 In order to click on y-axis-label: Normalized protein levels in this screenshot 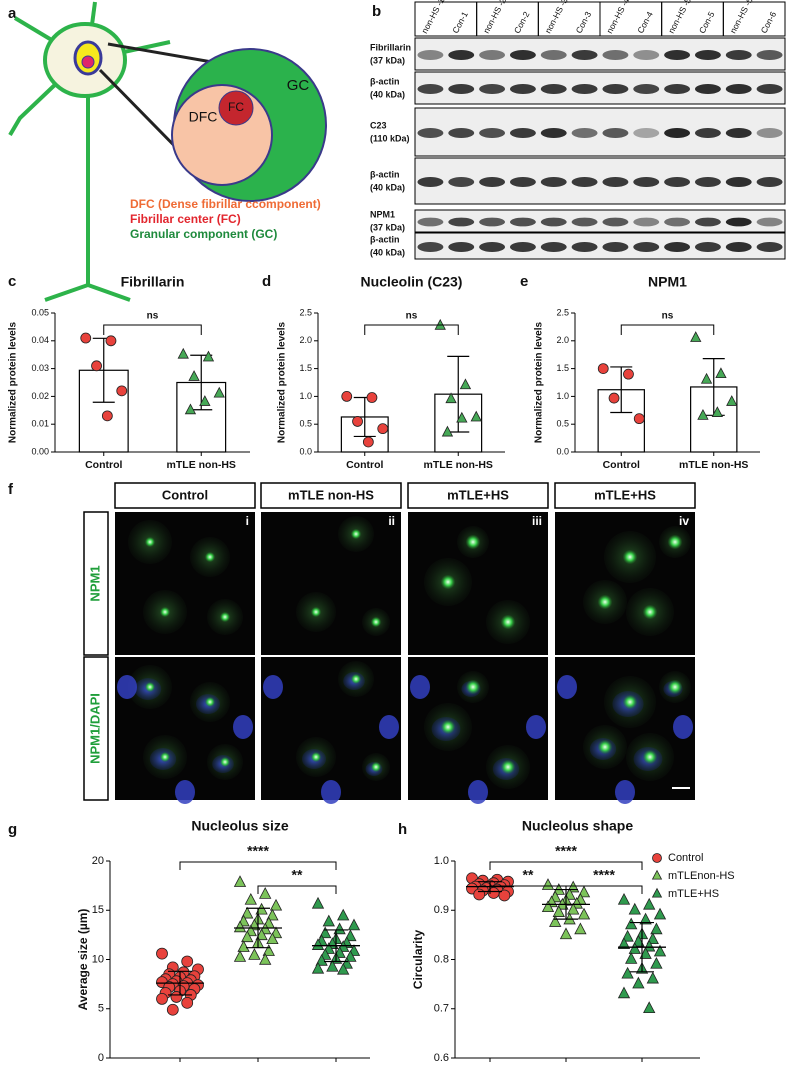, I will do `click(539, 382)`.